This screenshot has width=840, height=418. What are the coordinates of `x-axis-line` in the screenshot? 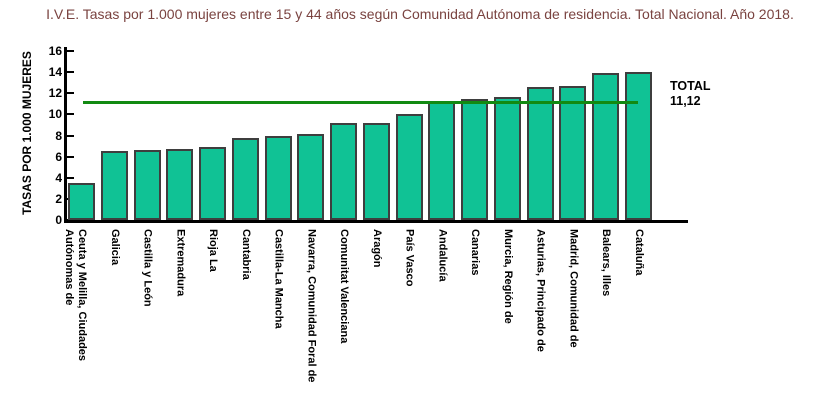 It's located at (376, 221).